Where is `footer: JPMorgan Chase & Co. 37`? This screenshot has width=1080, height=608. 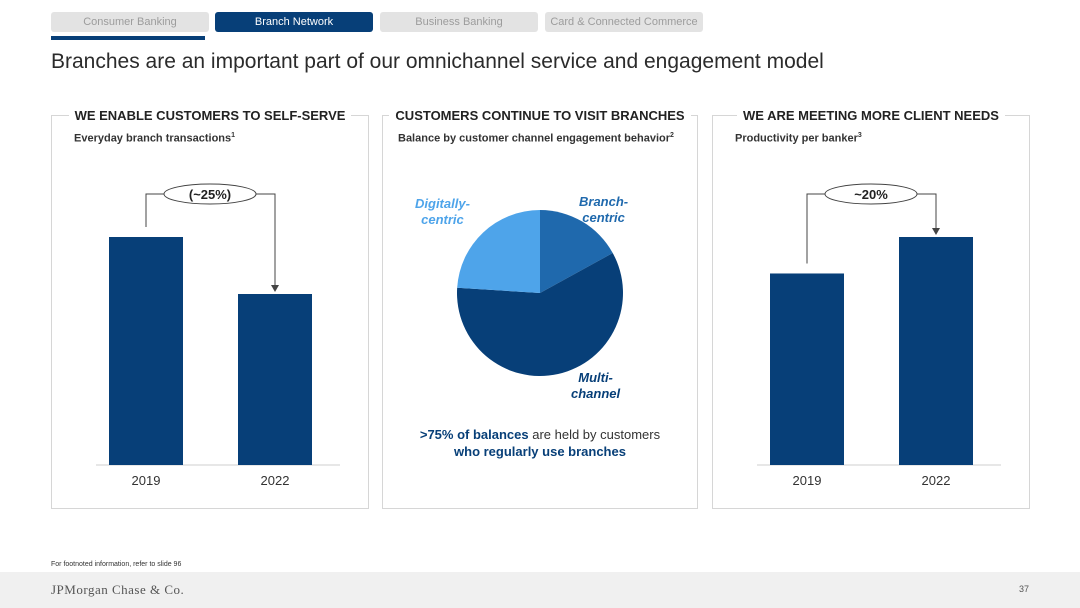
footer: JPMorgan Chase & Co. 37 is located at coordinates (540, 590).